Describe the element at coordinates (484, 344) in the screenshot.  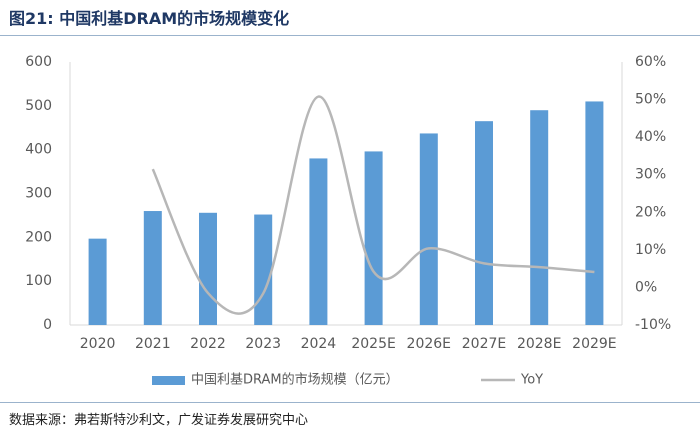
I see `x-tick-label: 2027E` at that location.